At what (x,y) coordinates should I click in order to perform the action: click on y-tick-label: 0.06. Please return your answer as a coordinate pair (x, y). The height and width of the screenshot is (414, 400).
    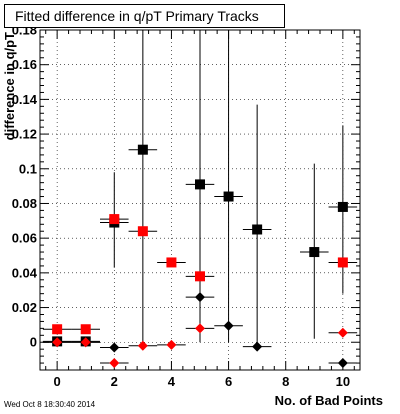
    Looking at the image, I should click on (24, 238).